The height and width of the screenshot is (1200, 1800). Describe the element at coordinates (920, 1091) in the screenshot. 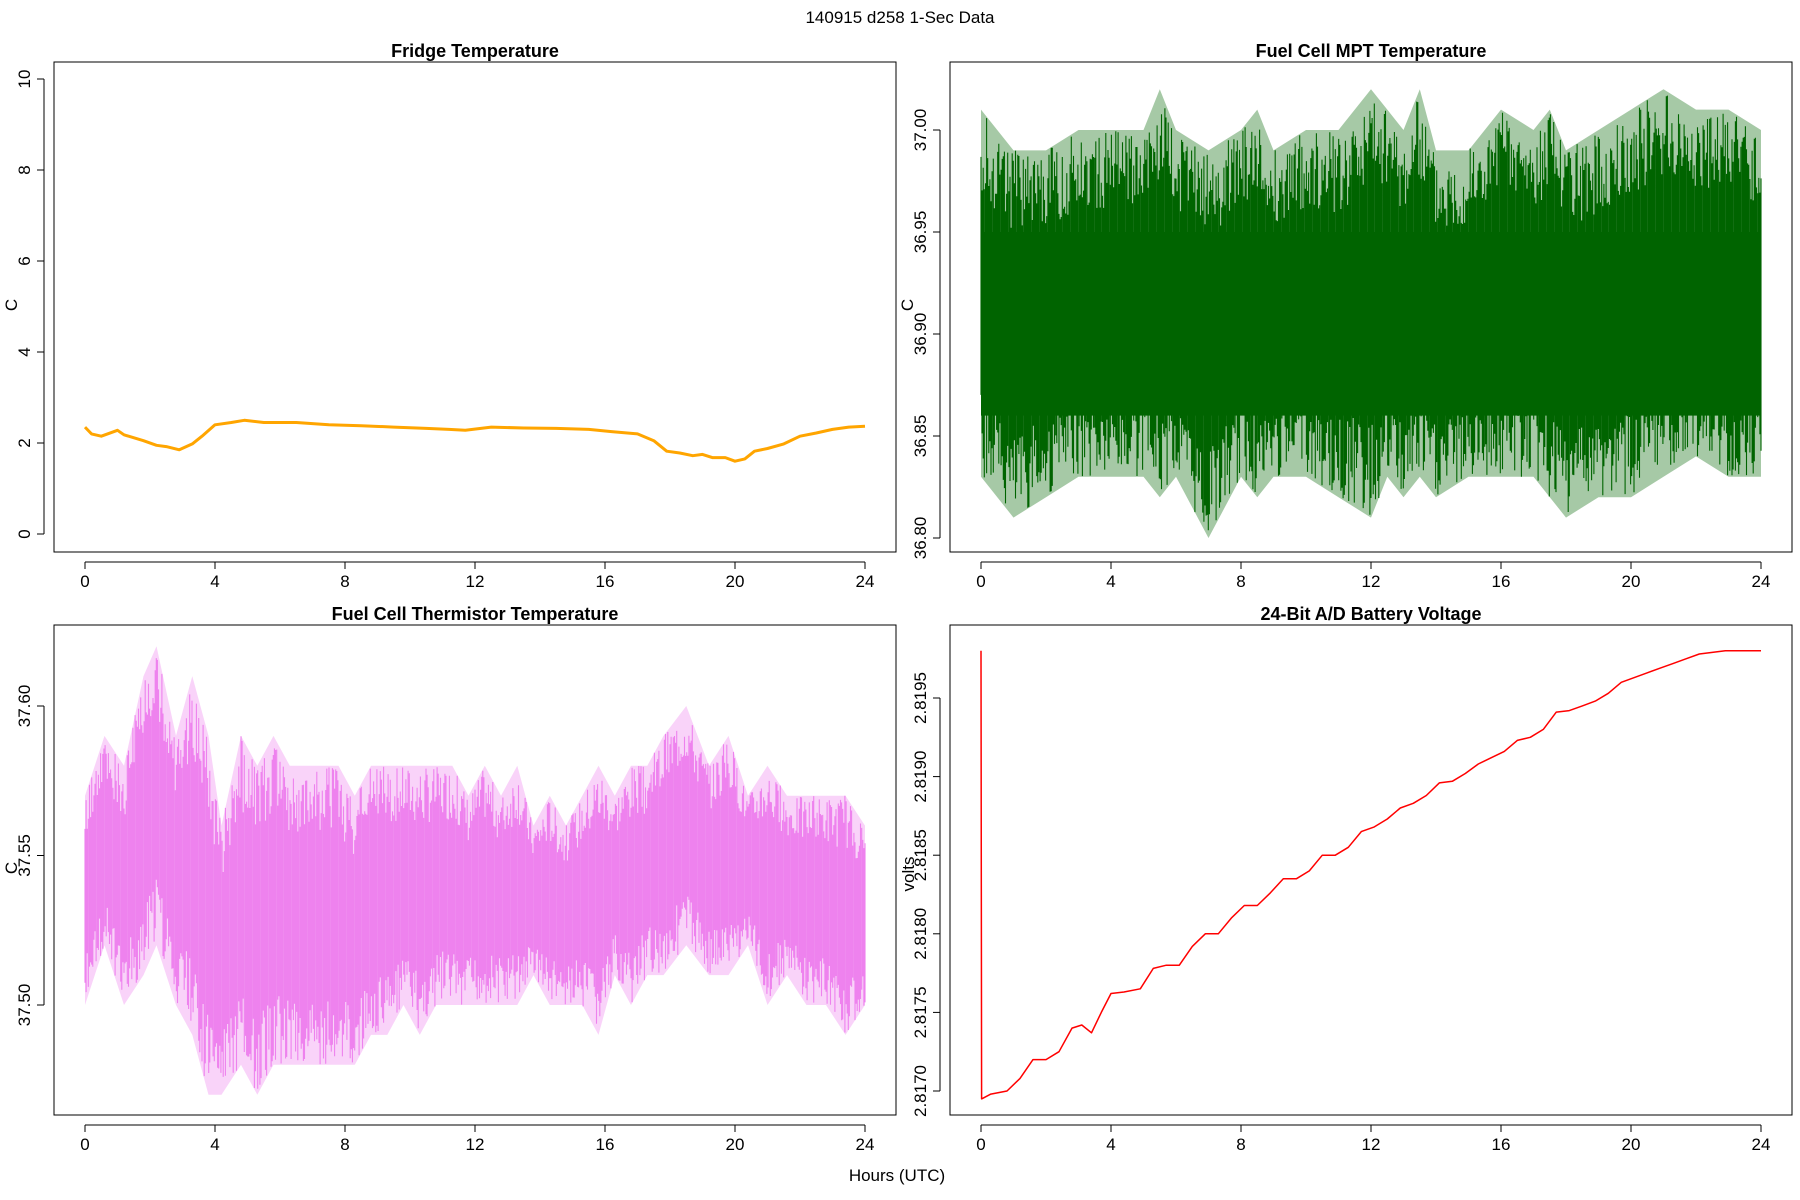

I see `y-tick-label: 2.8170` at that location.